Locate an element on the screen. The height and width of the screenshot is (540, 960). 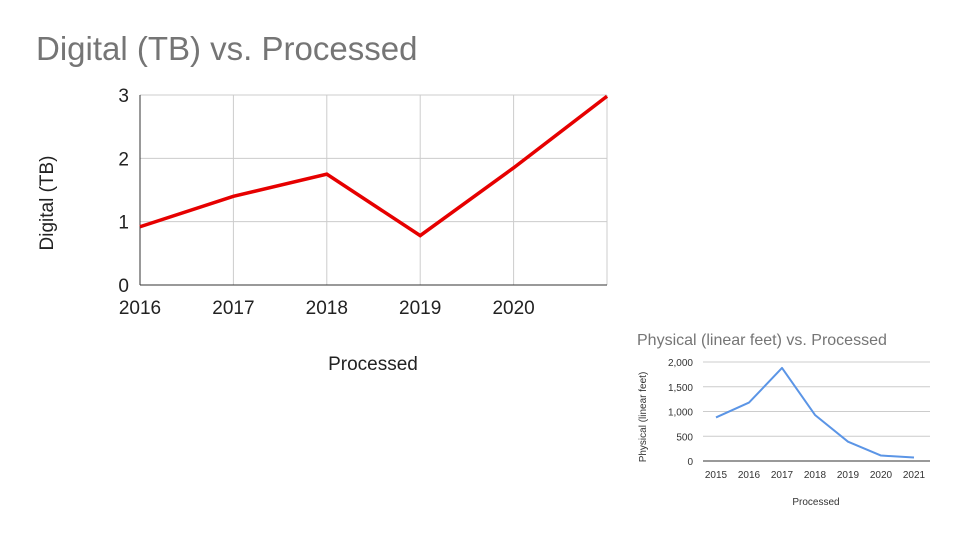
physical-chart-x-tick-label: 2017 is located at coordinates (782, 475).